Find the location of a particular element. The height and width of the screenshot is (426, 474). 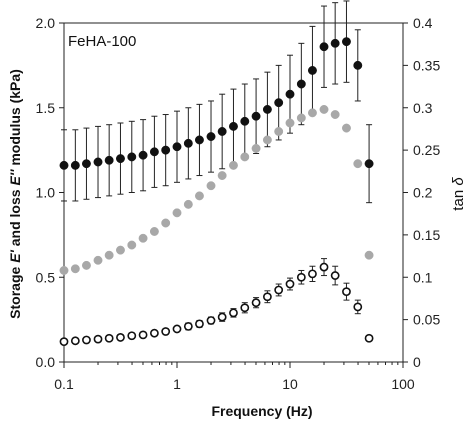

y2-tick-label: 0.35 is located at coordinates (426, 65).